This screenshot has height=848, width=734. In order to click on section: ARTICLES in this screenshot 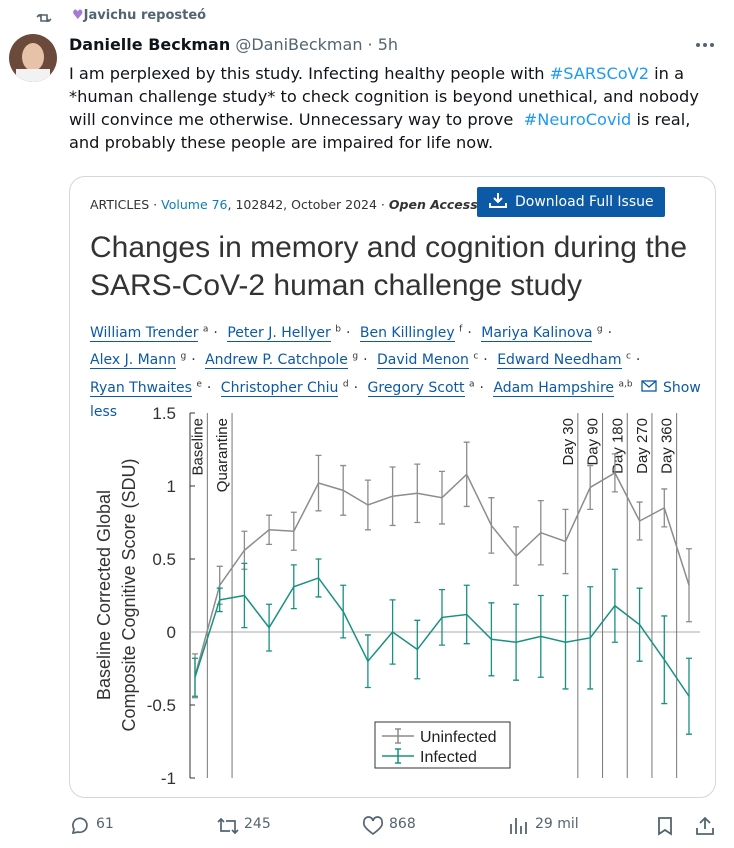, I will do `click(120, 204)`.